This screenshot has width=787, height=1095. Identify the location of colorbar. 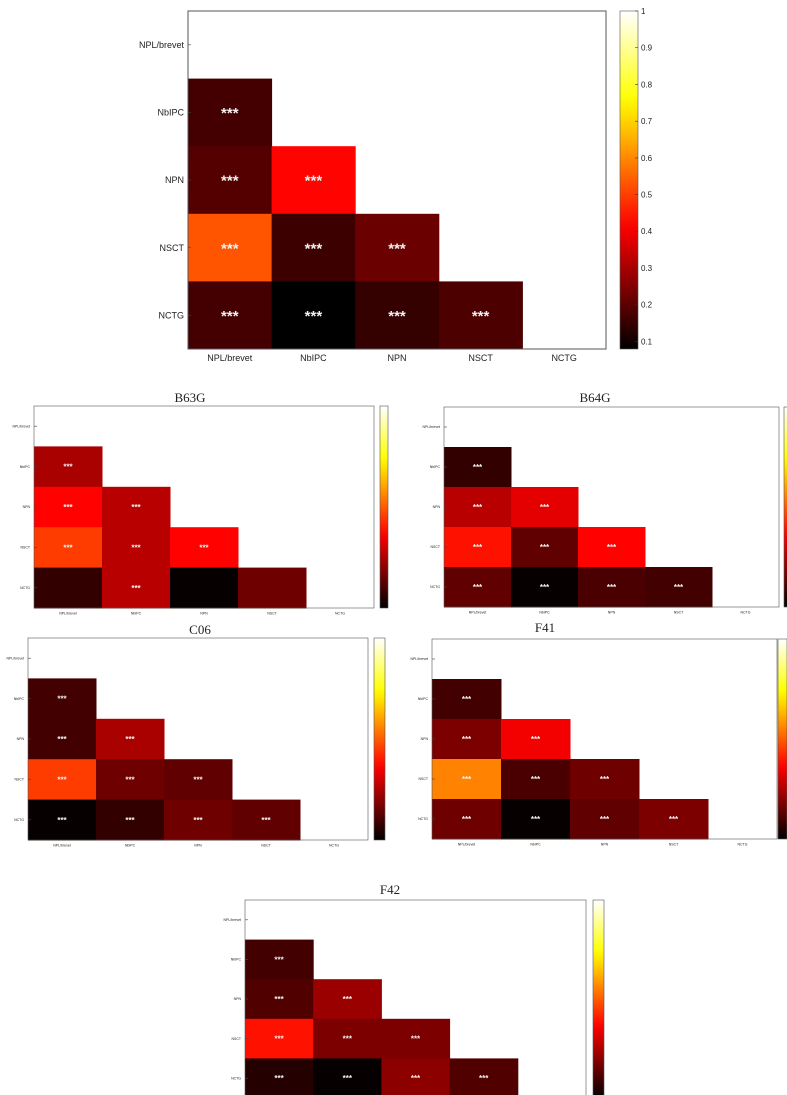
(782, 739).